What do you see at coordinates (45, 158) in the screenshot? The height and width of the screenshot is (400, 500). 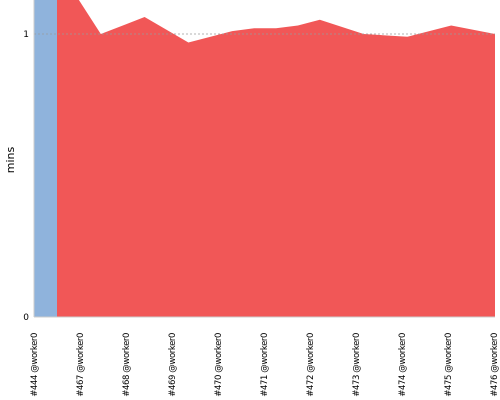 I see `area-series-first-build` at bounding box center [45, 158].